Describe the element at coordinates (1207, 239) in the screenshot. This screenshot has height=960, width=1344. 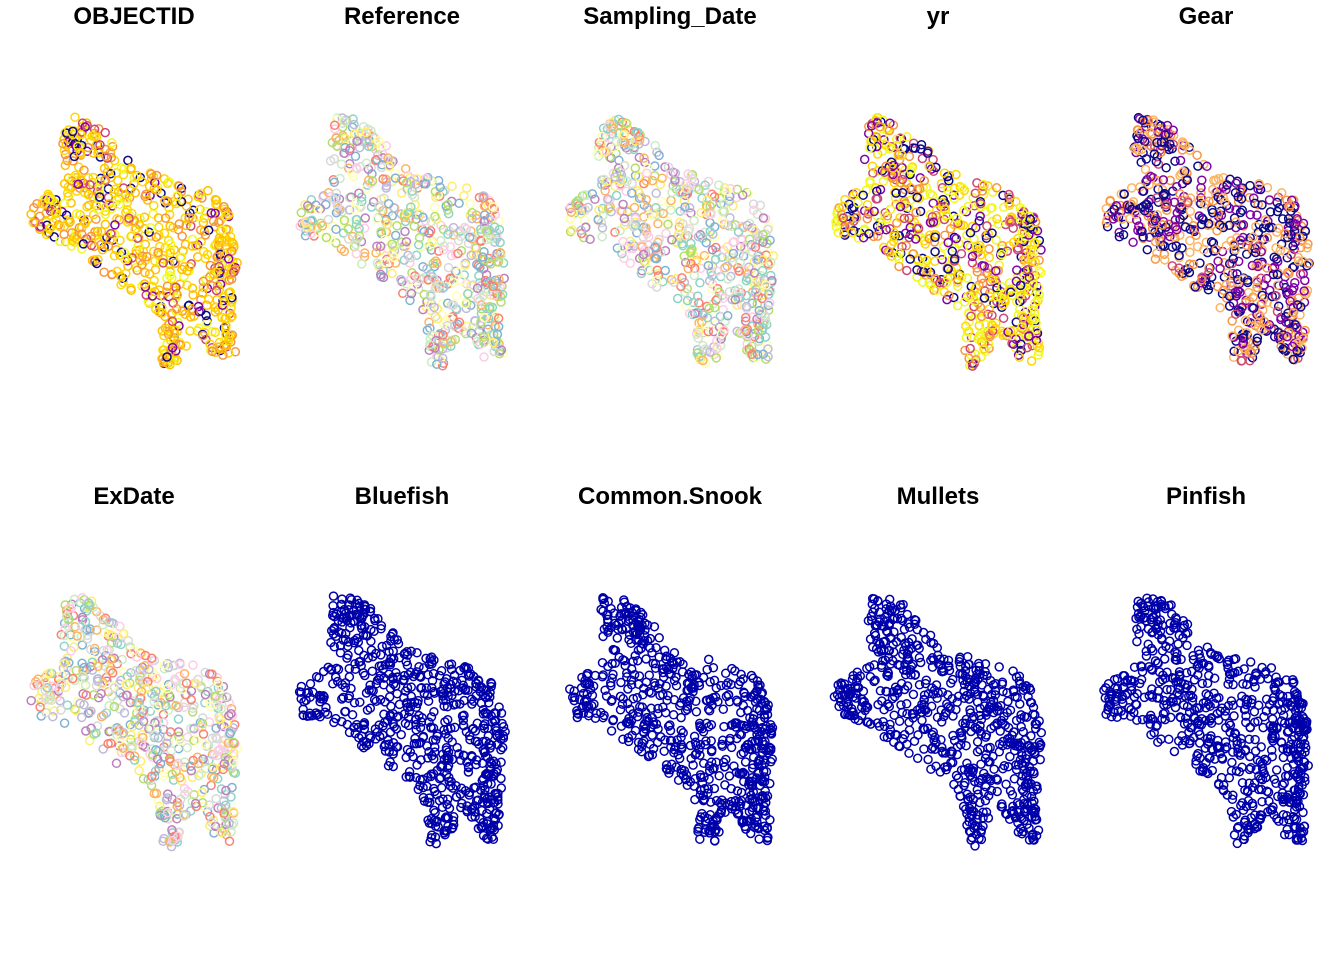
I see `point-map` at that location.